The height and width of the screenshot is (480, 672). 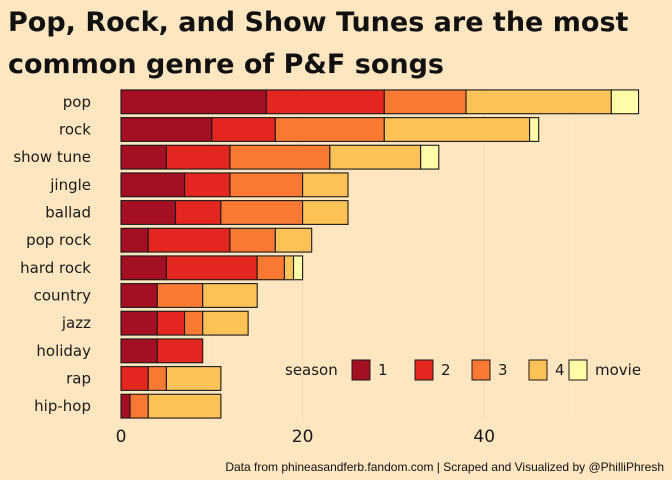 What do you see at coordinates (298, 268) in the screenshot?
I see `bar-hard-rock-season-movie` at bounding box center [298, 268].